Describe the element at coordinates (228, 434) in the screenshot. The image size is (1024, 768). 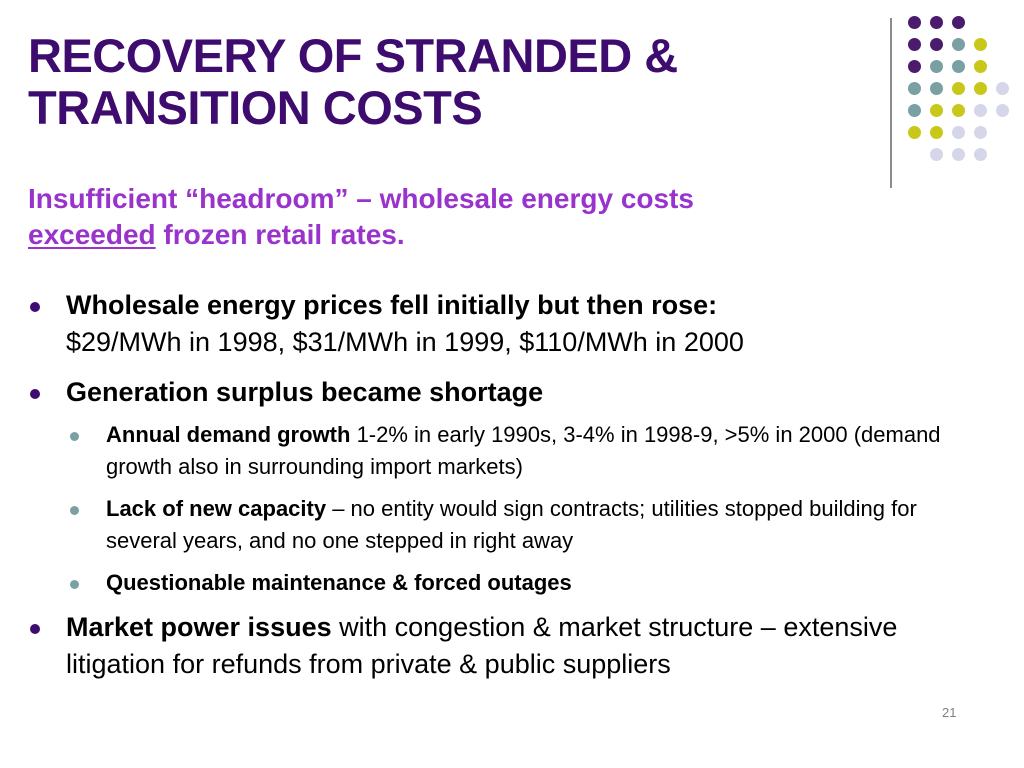
I see `sub-bullet-bold: Annual demand growth` at that location.